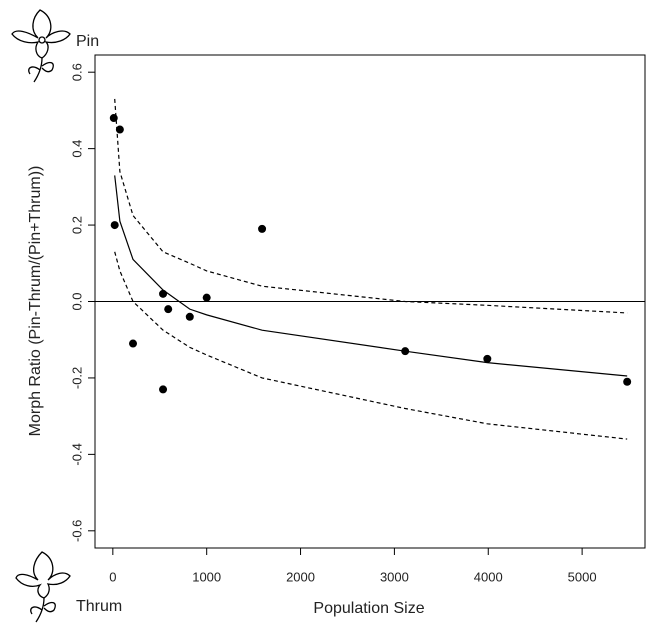 This screenshot has width=649, height=626. I want to click on x-tick-label: 5000, so click(582, 576).